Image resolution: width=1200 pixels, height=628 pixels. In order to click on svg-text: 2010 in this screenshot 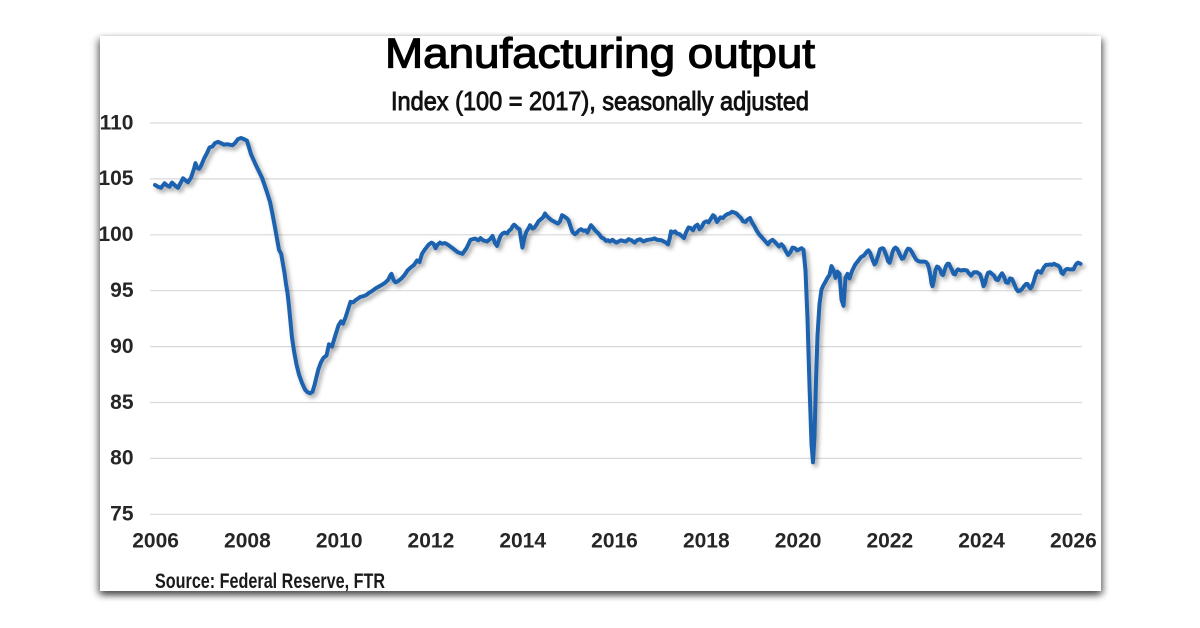, I will do `click(339, 541)`.